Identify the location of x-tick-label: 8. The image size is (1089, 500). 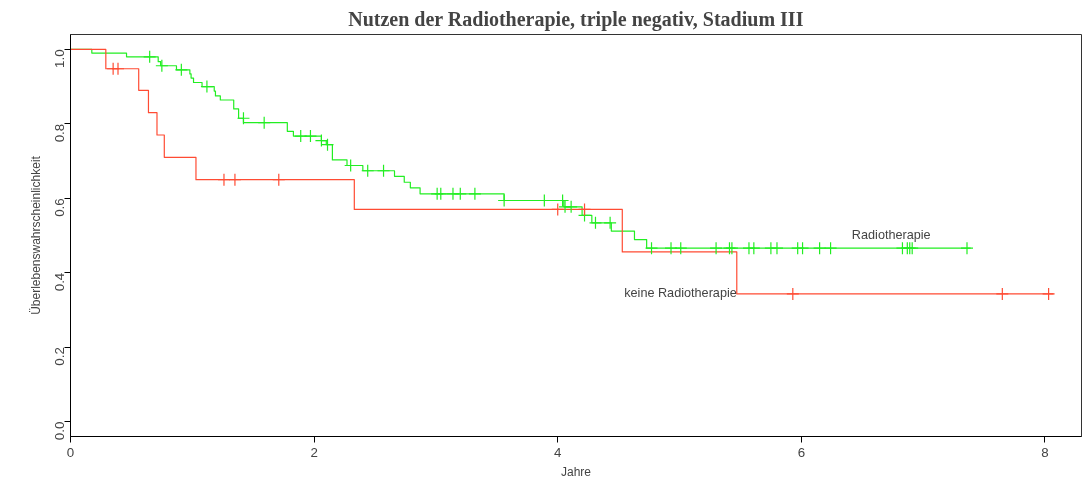
(1045, 452).